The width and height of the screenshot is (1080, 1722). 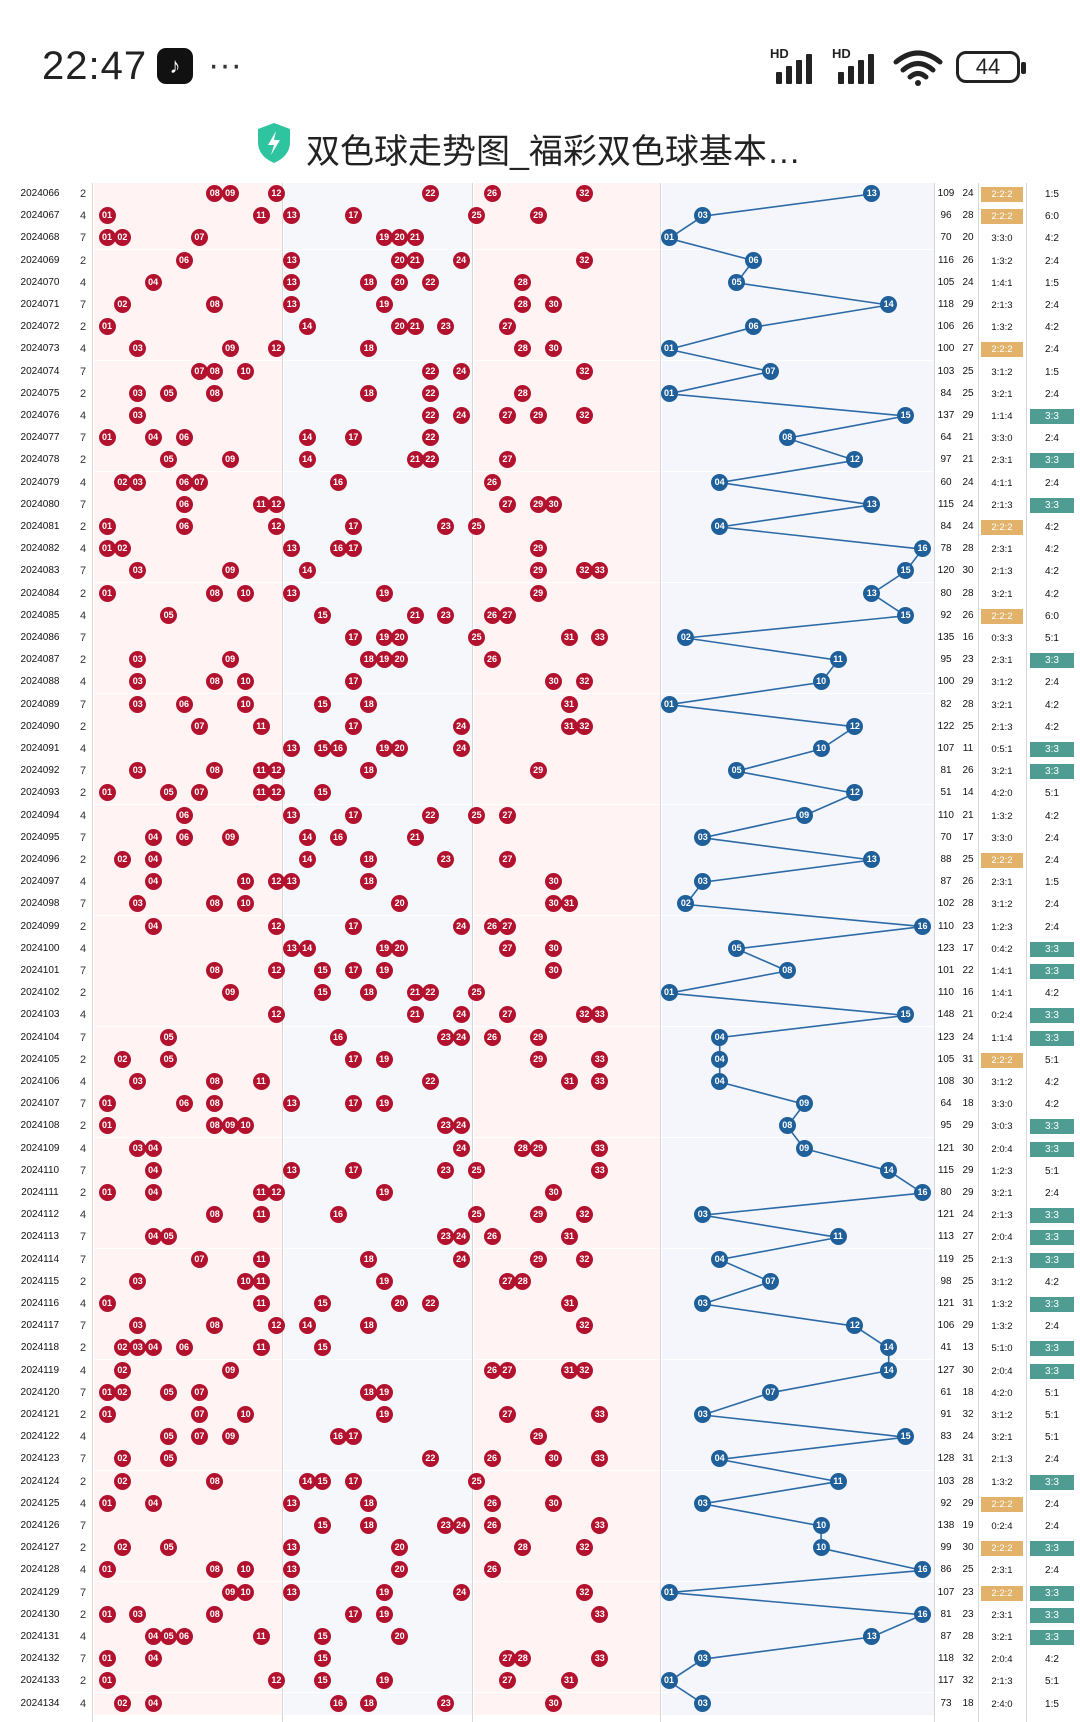 What do you see at coordinates (83, 1570) in the screenshot?
I see `weekday-number: 4` at bounding box center [83, 1570].